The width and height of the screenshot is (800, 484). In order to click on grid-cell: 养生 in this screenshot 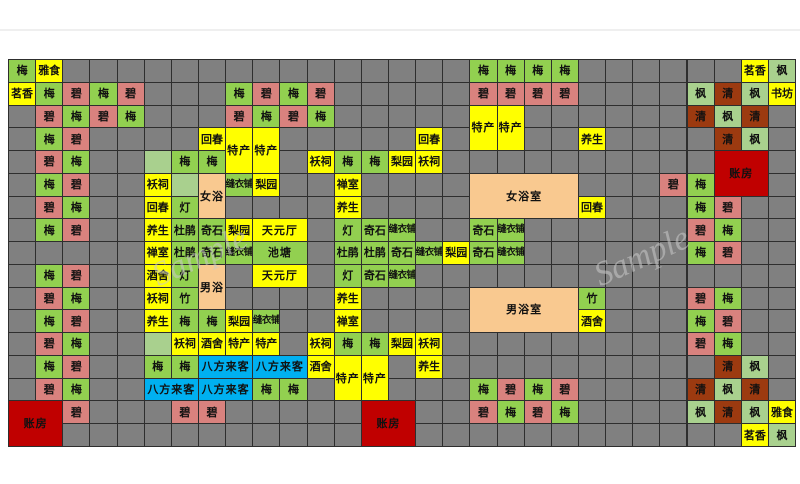, I will do `click(157, 230)`.